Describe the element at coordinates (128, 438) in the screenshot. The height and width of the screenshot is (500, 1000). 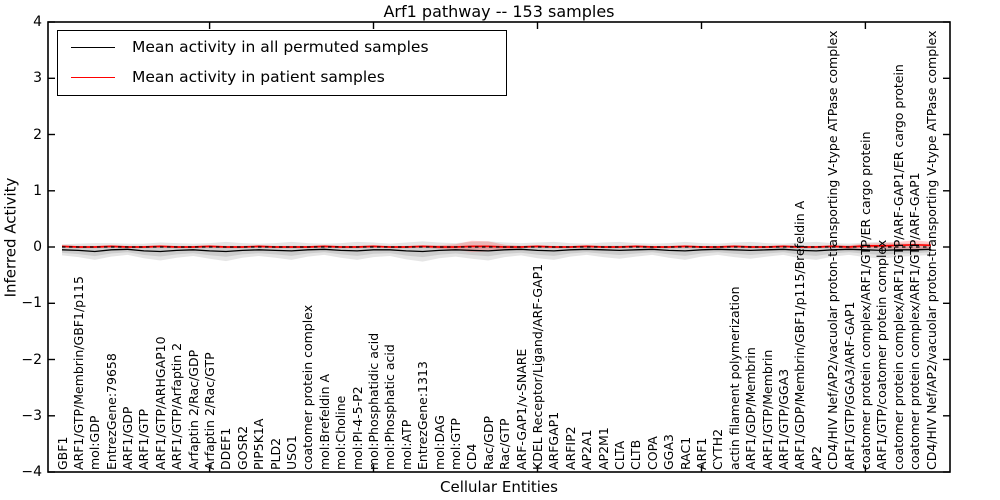
I see `x-category-label: ARF1/GDP` at that location.